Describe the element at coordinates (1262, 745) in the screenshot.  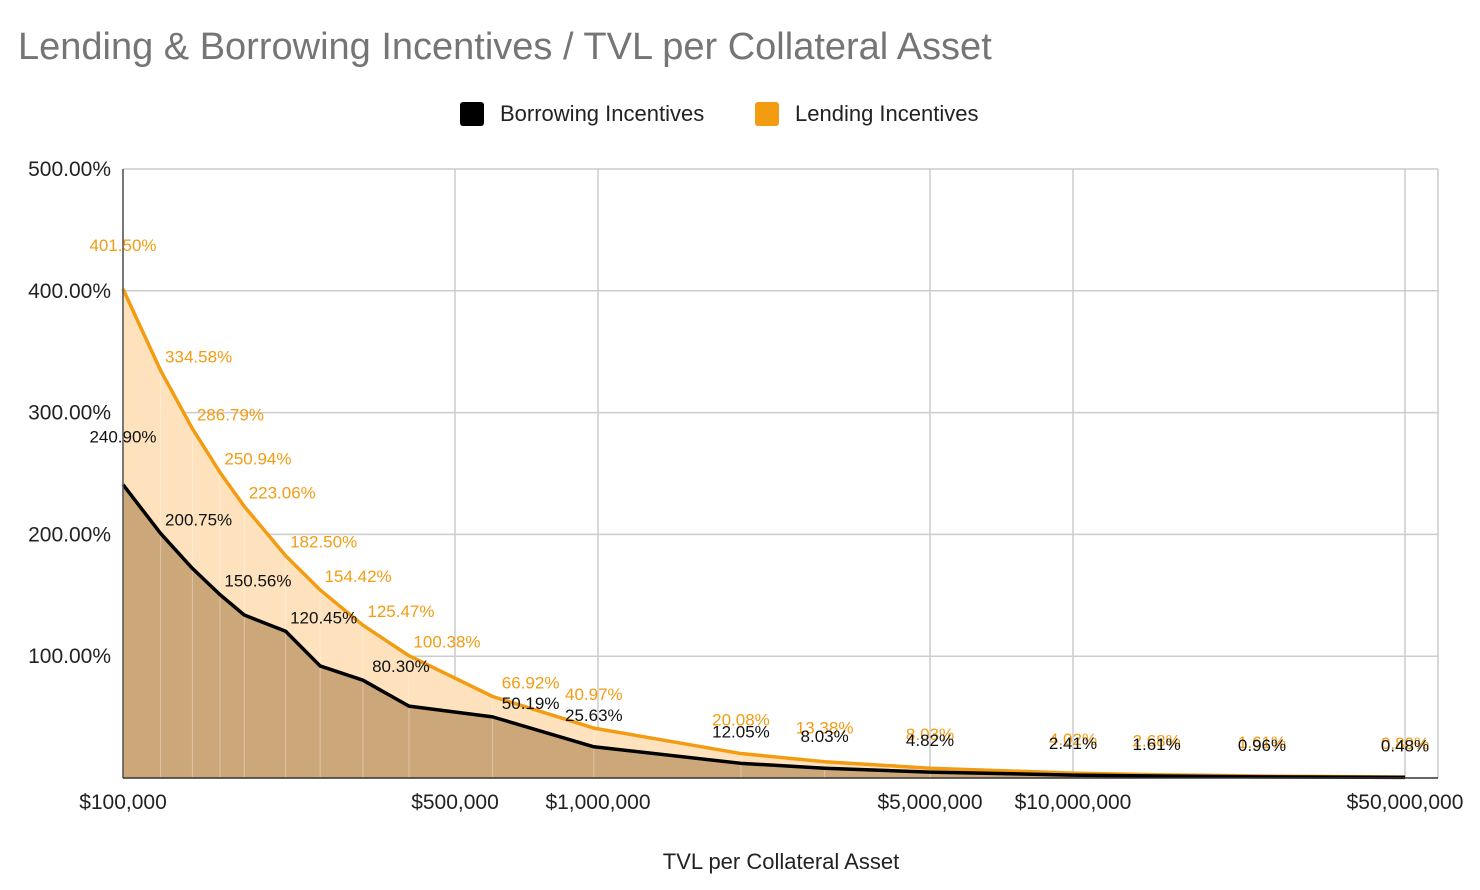
I see `borrowing-data-label: 0.96%` at that location.